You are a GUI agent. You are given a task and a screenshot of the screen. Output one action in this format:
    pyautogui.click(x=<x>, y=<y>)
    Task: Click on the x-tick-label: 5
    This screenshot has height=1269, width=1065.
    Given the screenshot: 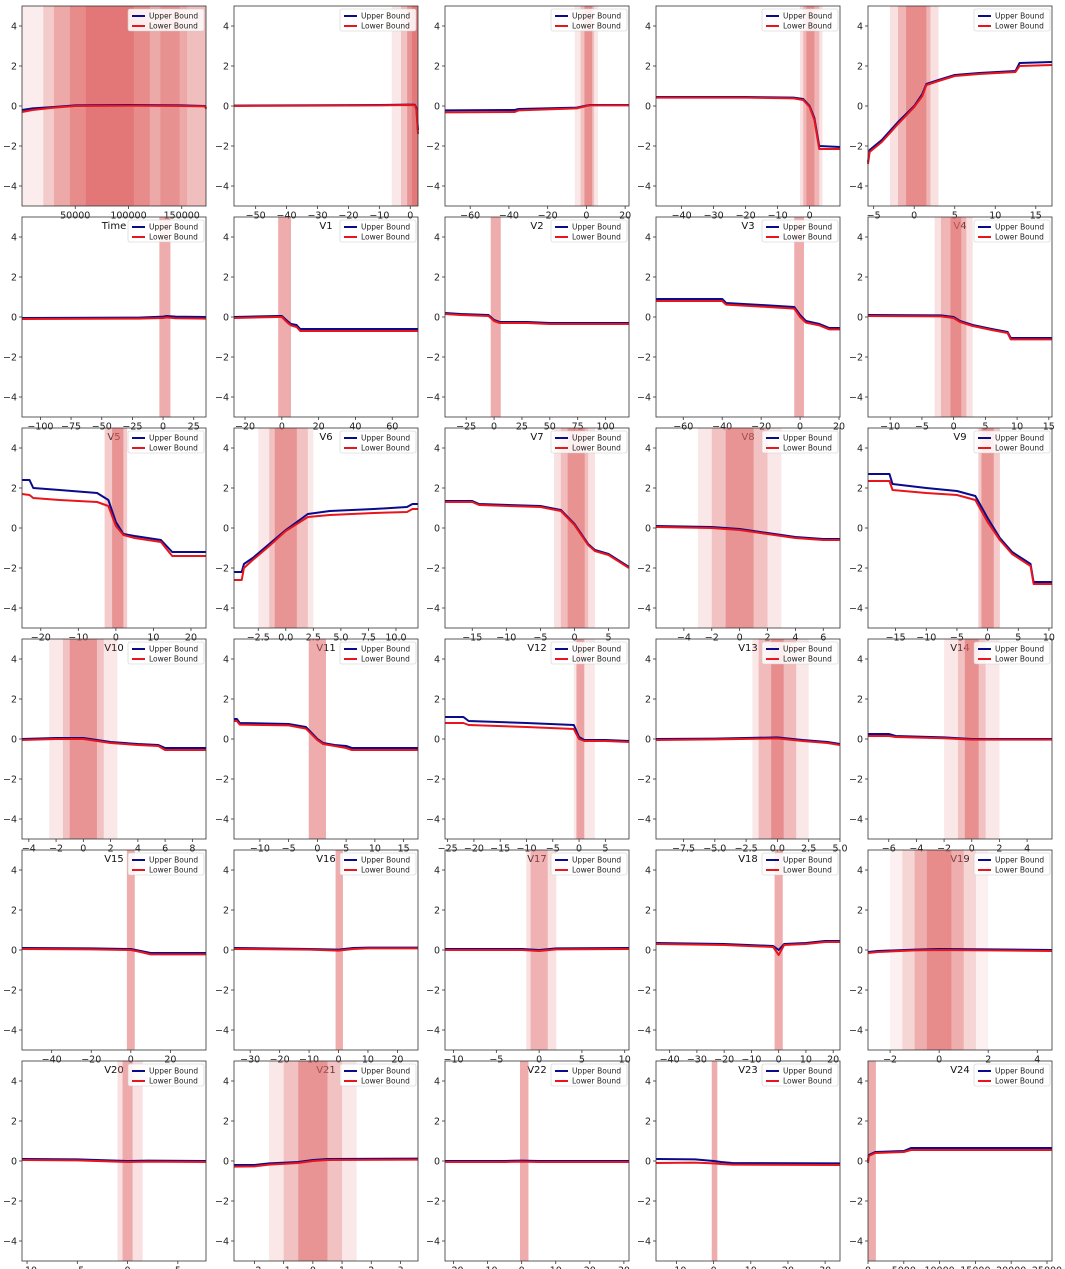 What is the action you would take?
    pyautogui.click(x=346, y=849)
    